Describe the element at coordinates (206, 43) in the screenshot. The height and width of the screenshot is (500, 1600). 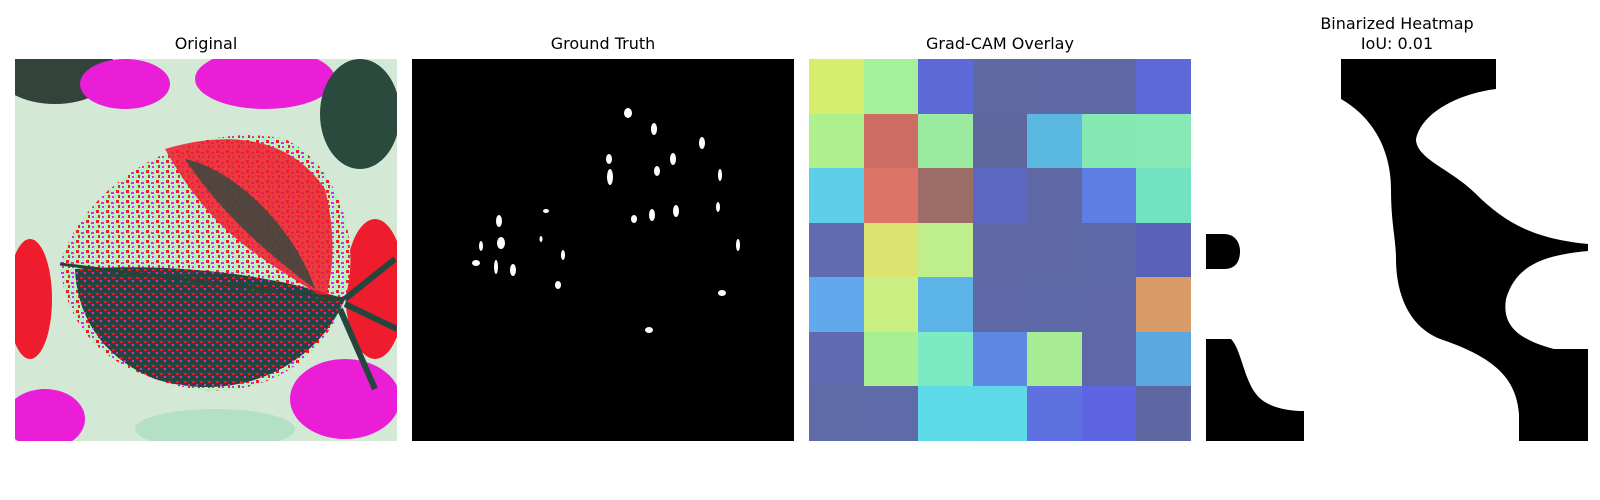
I see `panel-title: Original` at that location.